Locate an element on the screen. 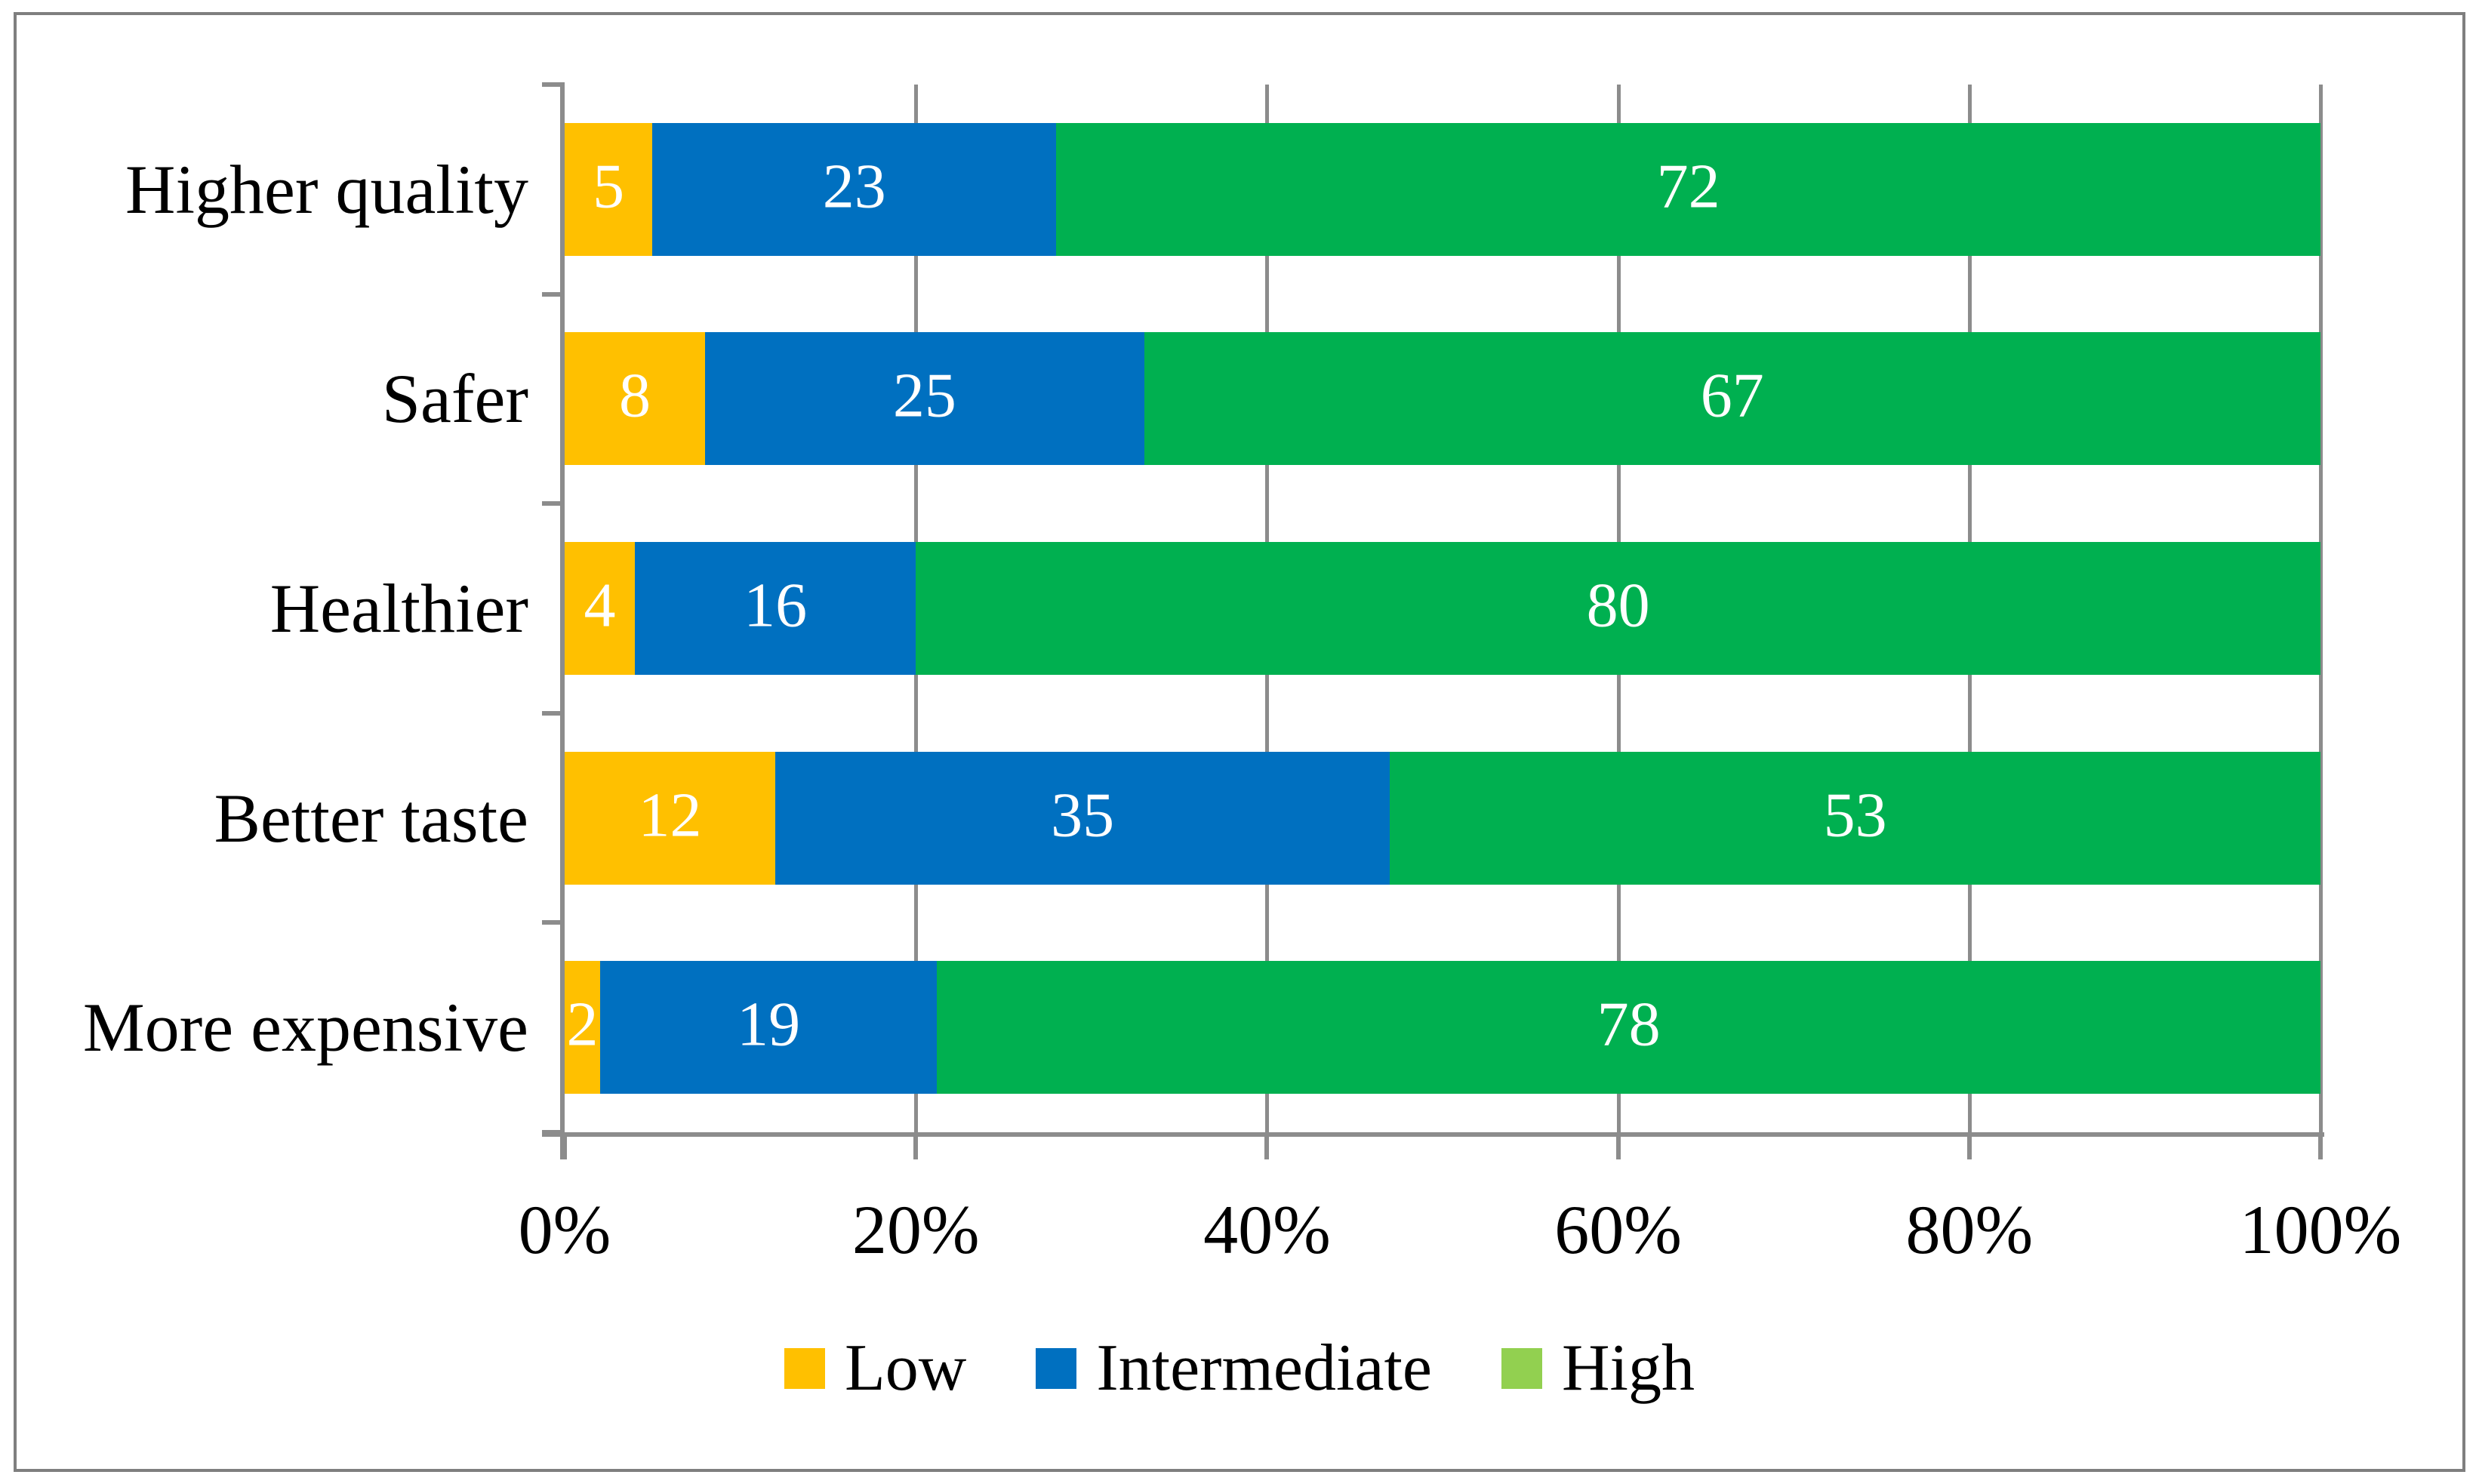  bar-segment-intermediate: 16 is located at coordinates (775, 608).